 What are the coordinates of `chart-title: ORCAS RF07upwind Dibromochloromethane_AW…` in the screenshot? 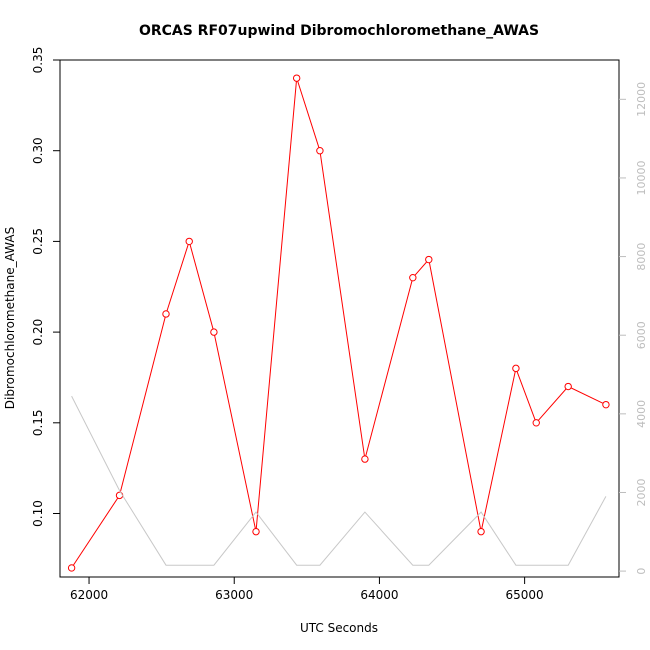 It's located at (339, 31).